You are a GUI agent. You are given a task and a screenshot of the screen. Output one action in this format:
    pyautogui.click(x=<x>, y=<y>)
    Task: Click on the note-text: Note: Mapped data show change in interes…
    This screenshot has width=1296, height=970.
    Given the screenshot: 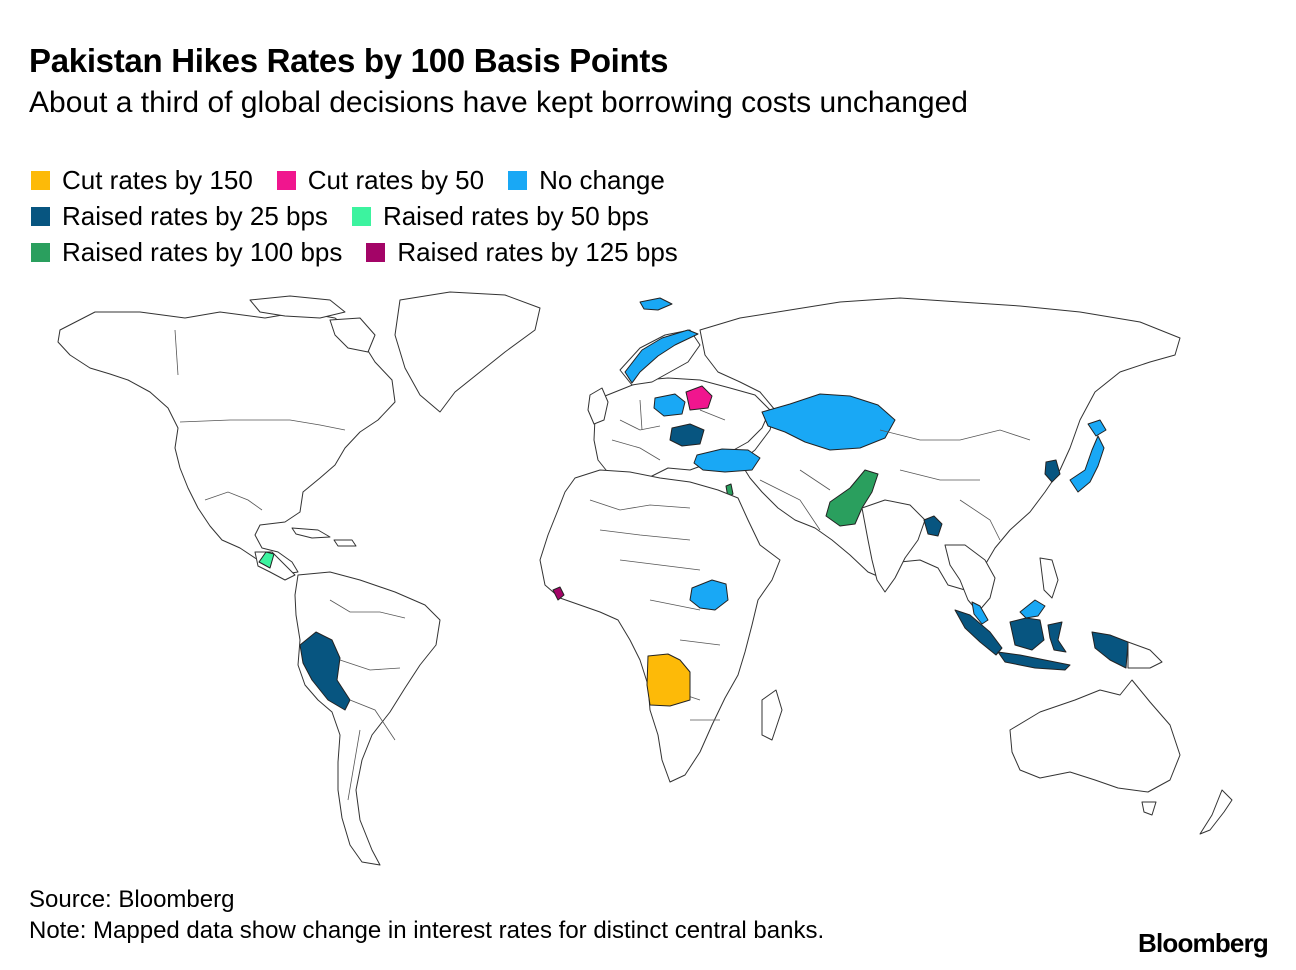 What is the action you would take?
    pyautogui.click(x=427, y=930)
    